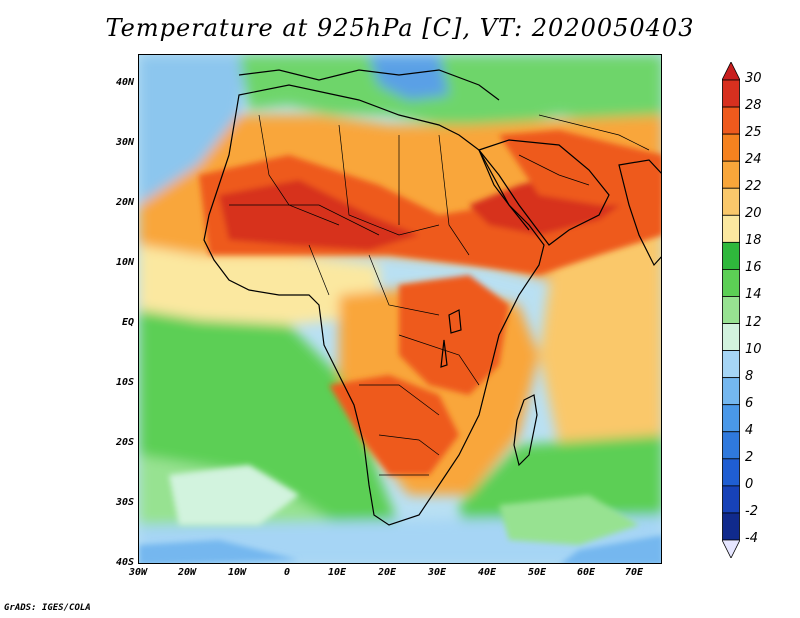 This screenshot has width=800, height=618. Describe the element at coordinates (753, 214) in the screenshot. I see `colorbar-label: 20` at that location.